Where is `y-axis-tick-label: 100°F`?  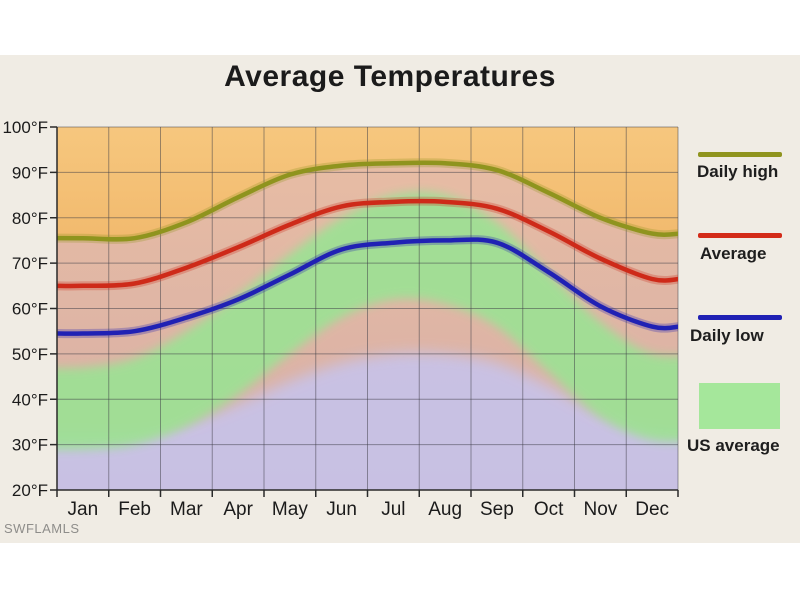 y-axis-tick-label: 100°F is located at coordinates (25, 127).